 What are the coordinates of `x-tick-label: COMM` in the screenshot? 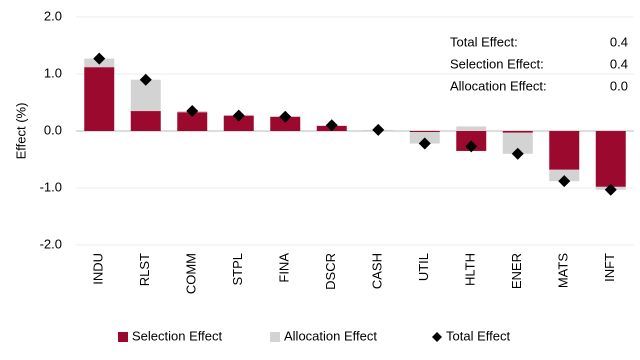 It's located at (191, 273).